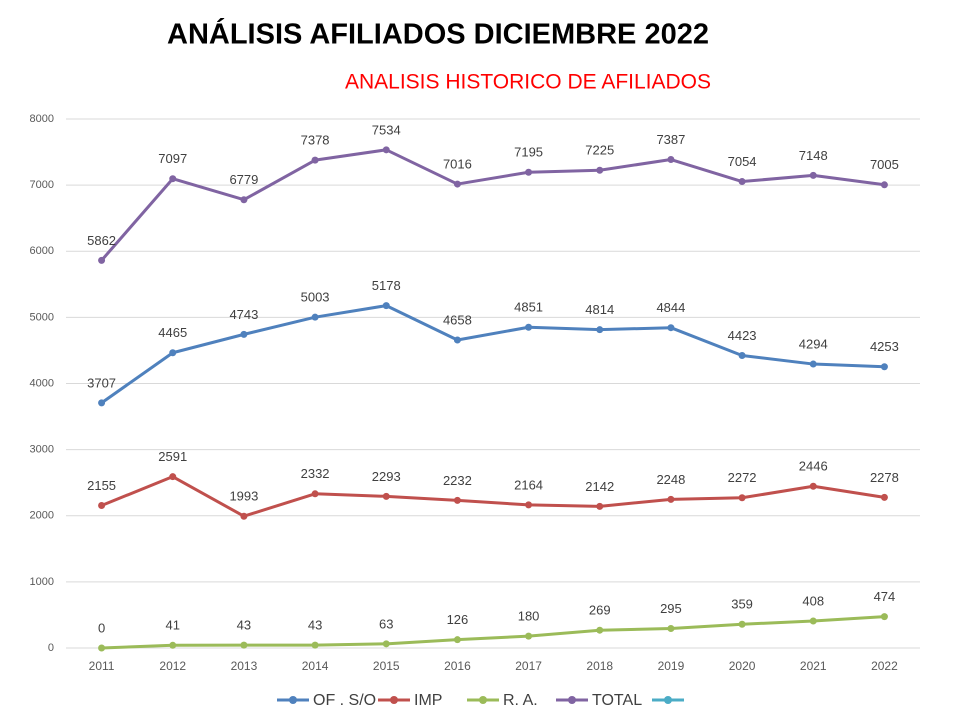 The width and height of the screenshot is (955, 714). What do you see at coordinates (813, 466) in the screenshot?
I see `data-label: 2446` at bounding box center [813, 466].